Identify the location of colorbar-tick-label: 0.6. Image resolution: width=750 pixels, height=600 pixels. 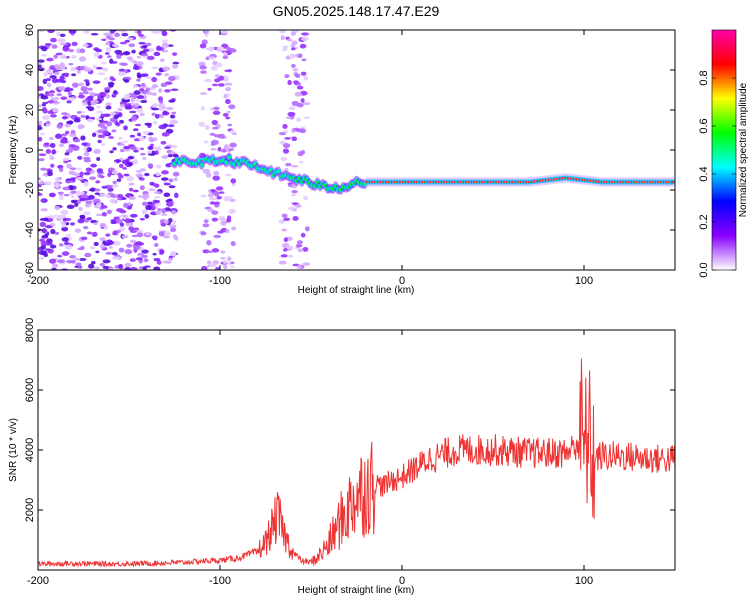
(704, 125).